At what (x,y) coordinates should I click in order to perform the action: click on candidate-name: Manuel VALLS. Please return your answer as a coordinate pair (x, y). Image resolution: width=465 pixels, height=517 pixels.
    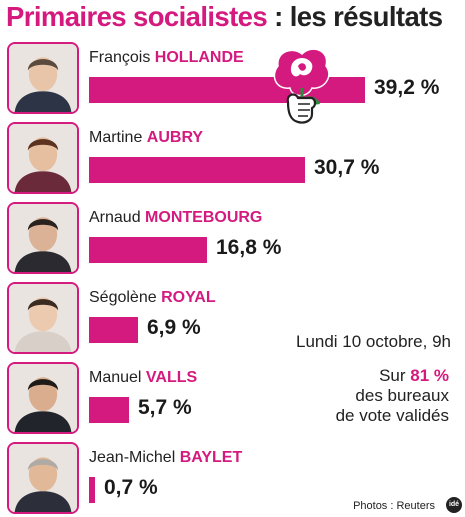
    Looking at the image, I should click on (143, 378).